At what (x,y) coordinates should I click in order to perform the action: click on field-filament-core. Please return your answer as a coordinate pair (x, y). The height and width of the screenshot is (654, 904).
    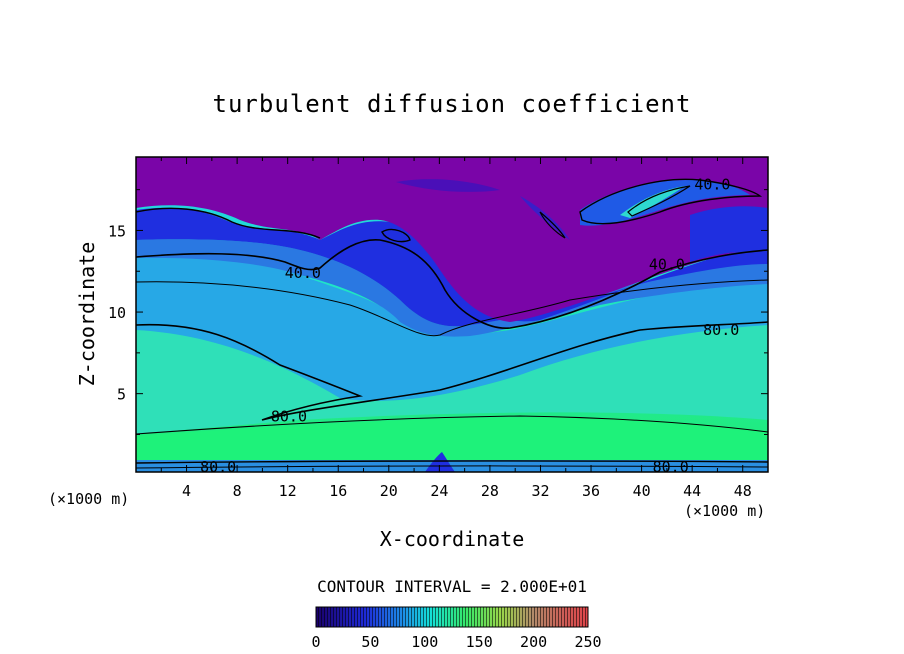
    Looking at the image, I should click on (652, 202).